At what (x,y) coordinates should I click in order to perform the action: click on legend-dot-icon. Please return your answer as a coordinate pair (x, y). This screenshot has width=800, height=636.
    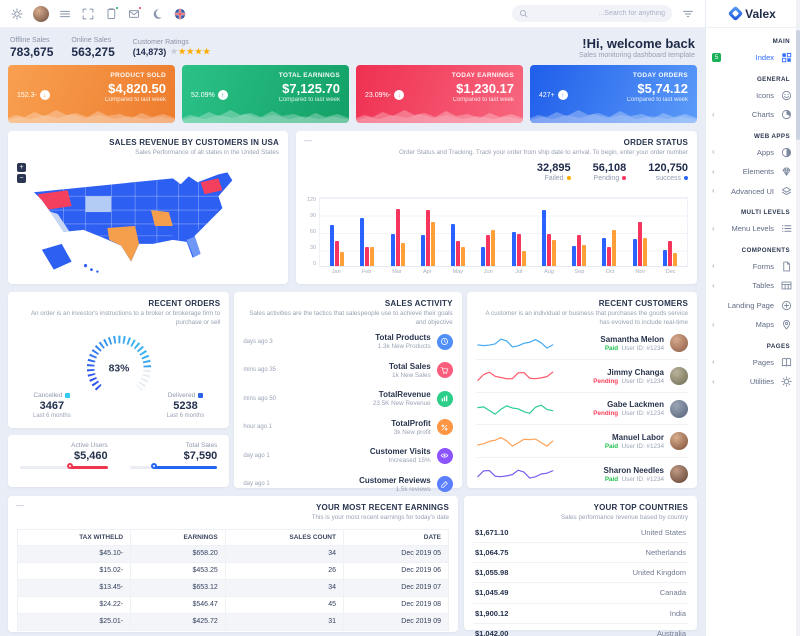
    Looking at the image, I should click on (624, 178).